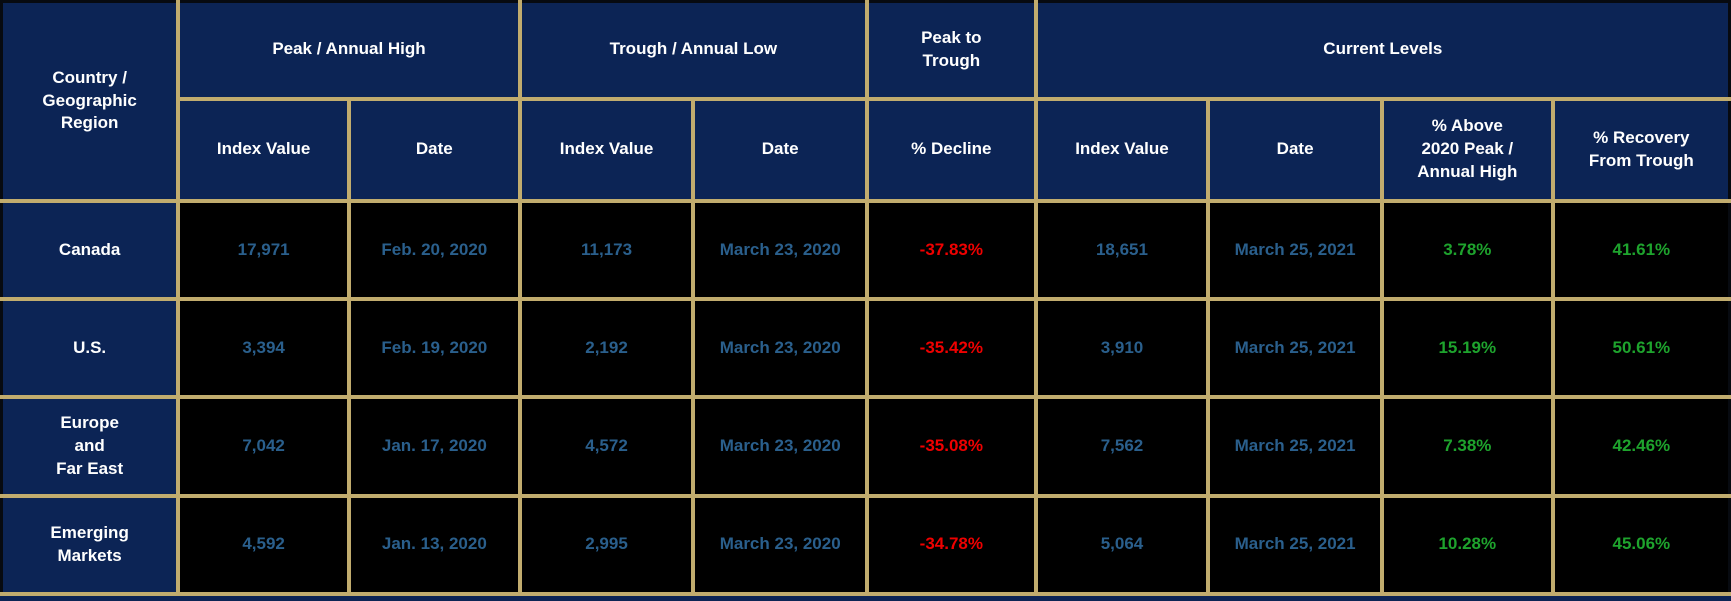 The width and height of the screenshot is (1731, 601). What do you see at coordinates (90, 250) in the screenshot?
I see `region-label: Canada` at bounding box center [90, 250].